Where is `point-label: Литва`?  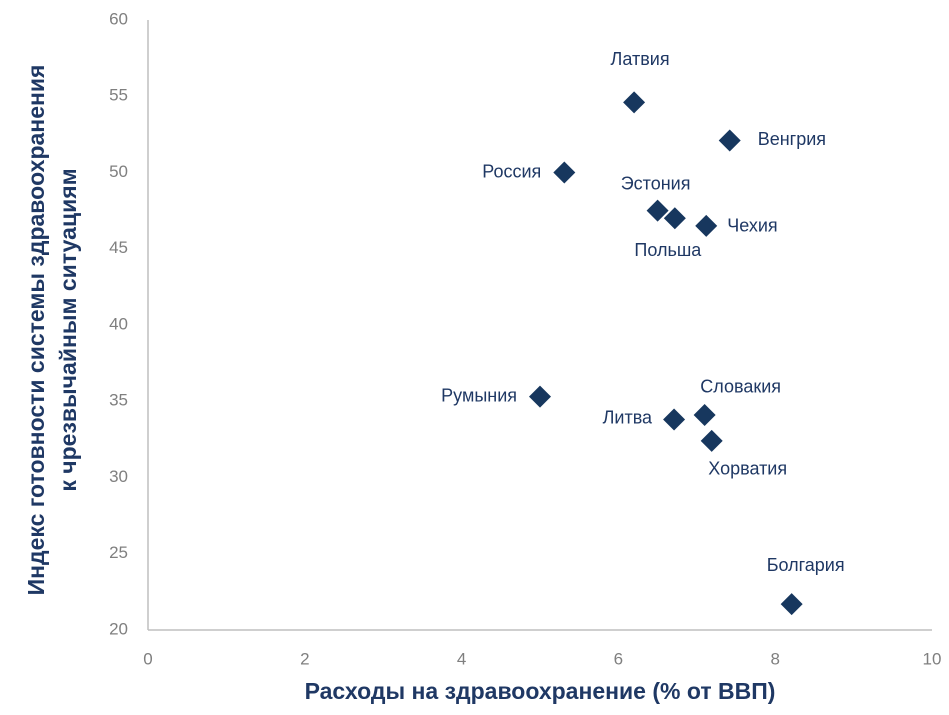
point-label: Литва is located at coordinates (628, 417).